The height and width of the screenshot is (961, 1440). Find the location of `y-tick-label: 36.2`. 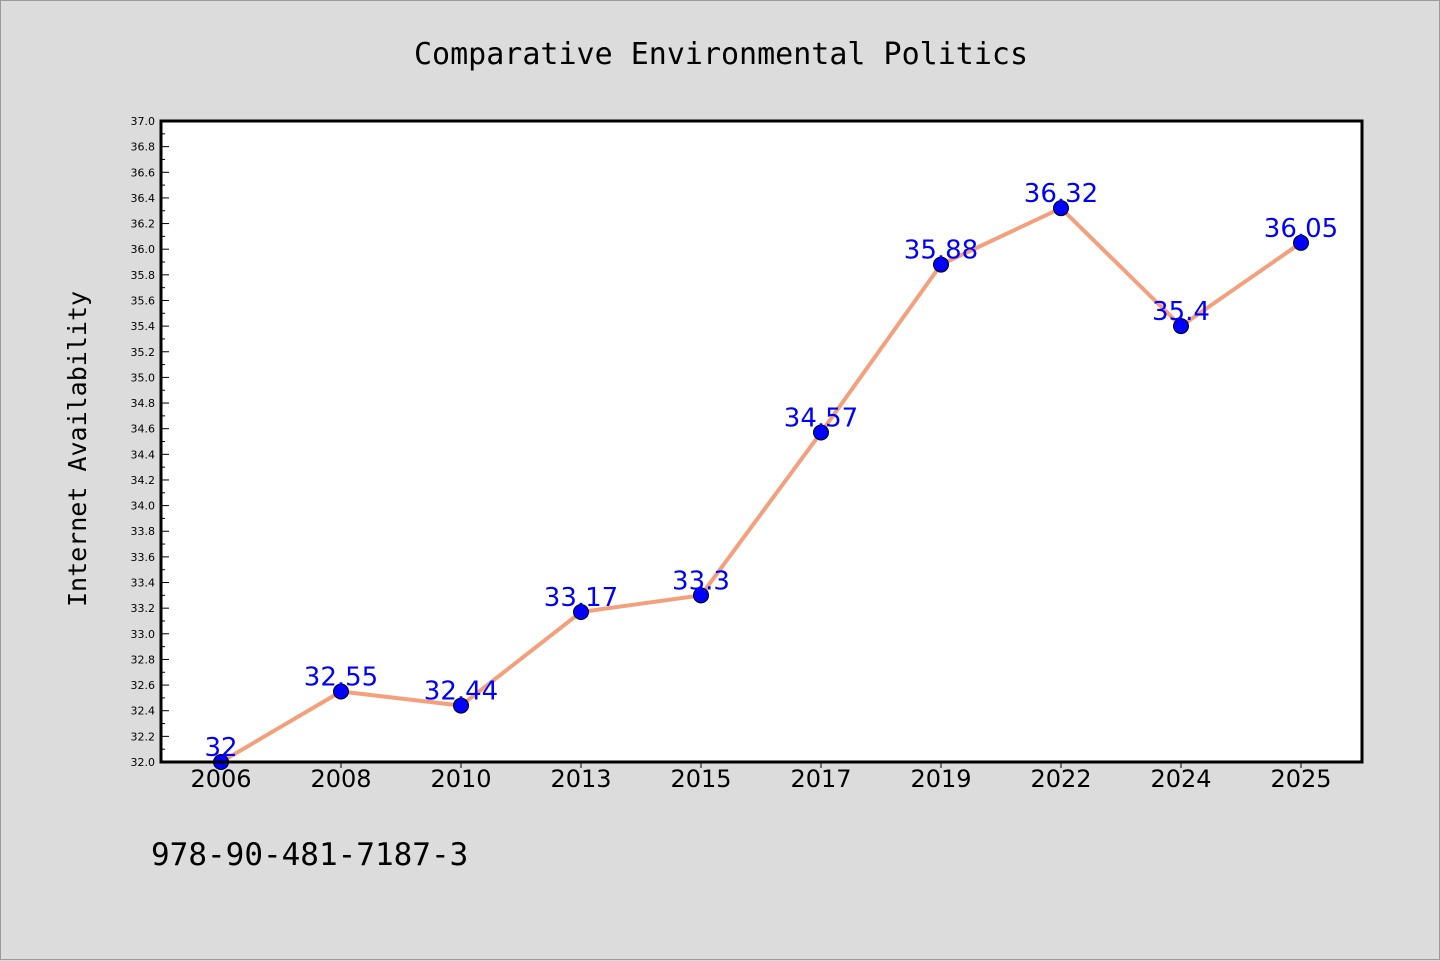

y-tick-label: 36.2 is located at coordinates (143, 224).